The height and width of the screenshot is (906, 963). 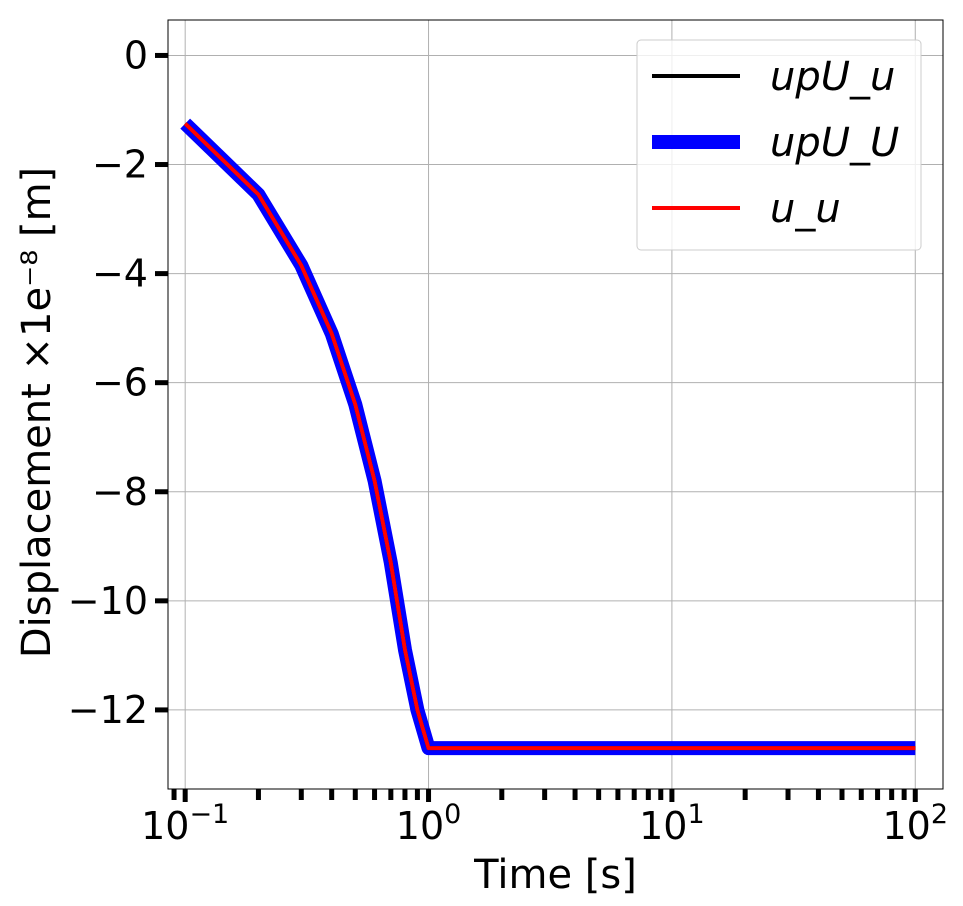 I want to click on legend: upU_u upU_U u_u, so click(x=779, y=145).